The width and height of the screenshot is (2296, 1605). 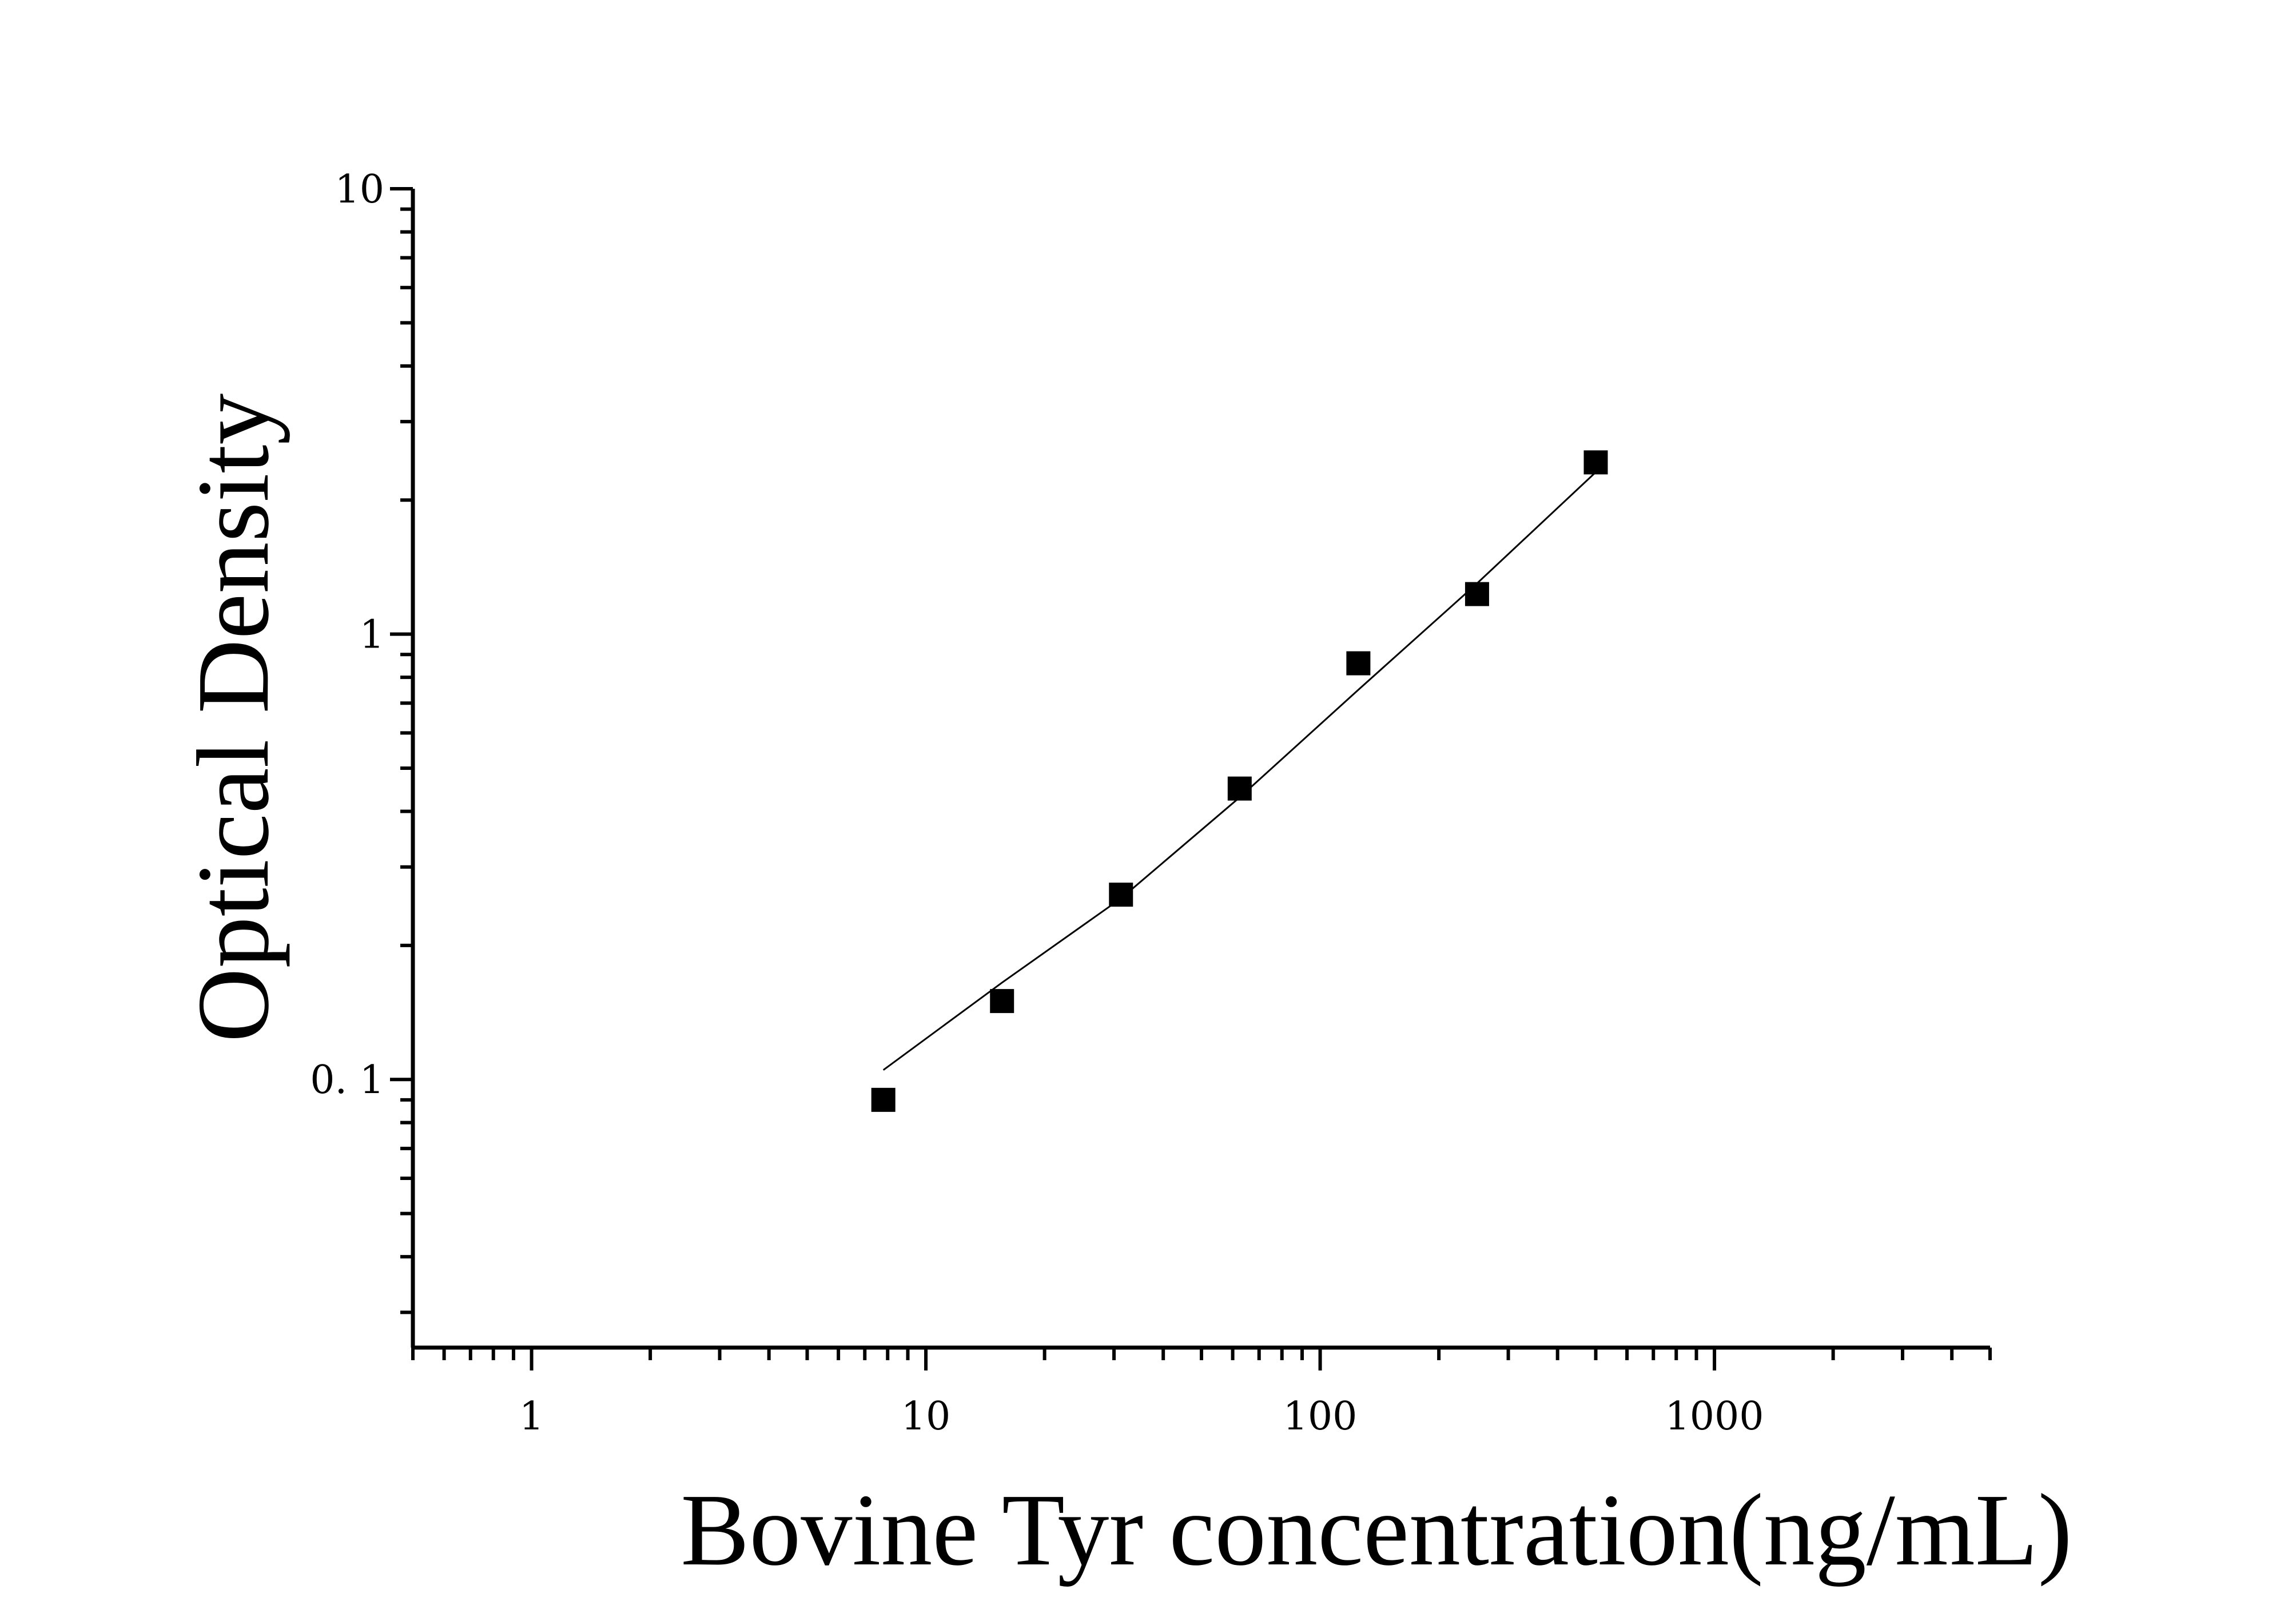 What do you see at coordinates (372, 635) in the screenshot?
I see `y-tick-label: 1` at bounding box center [372, 635].